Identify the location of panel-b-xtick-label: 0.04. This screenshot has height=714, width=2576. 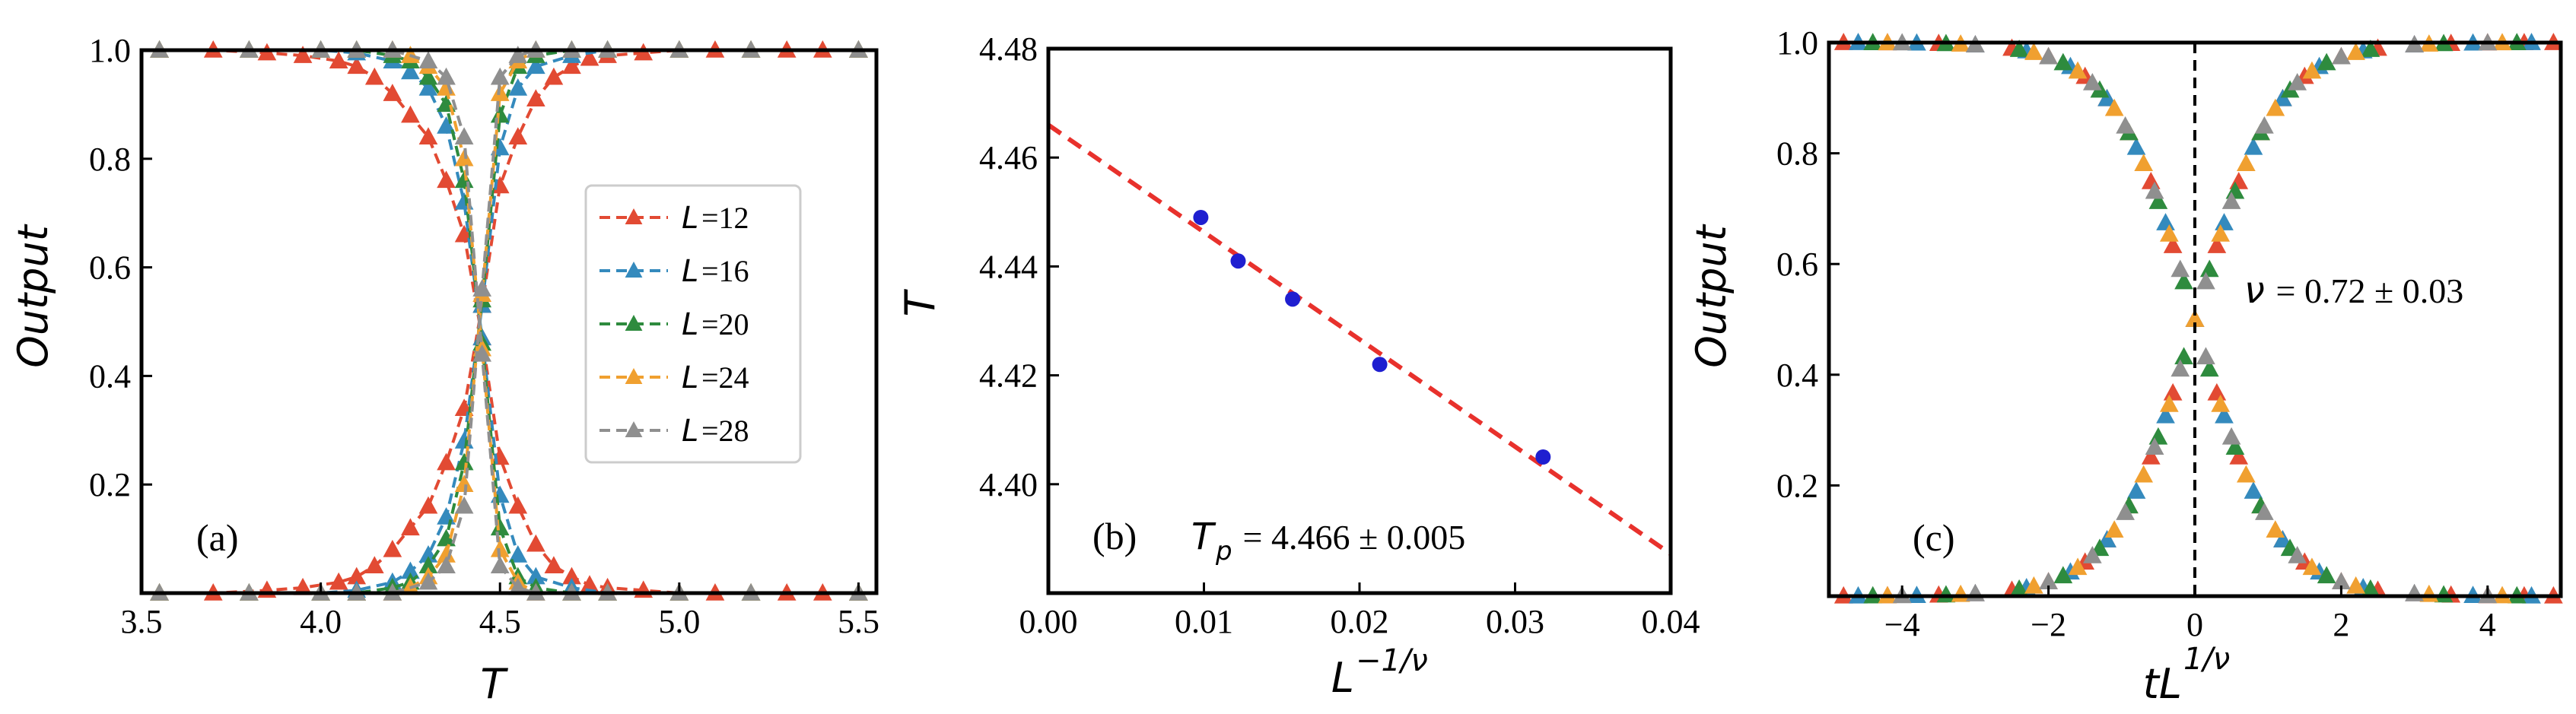
(1671, 621).